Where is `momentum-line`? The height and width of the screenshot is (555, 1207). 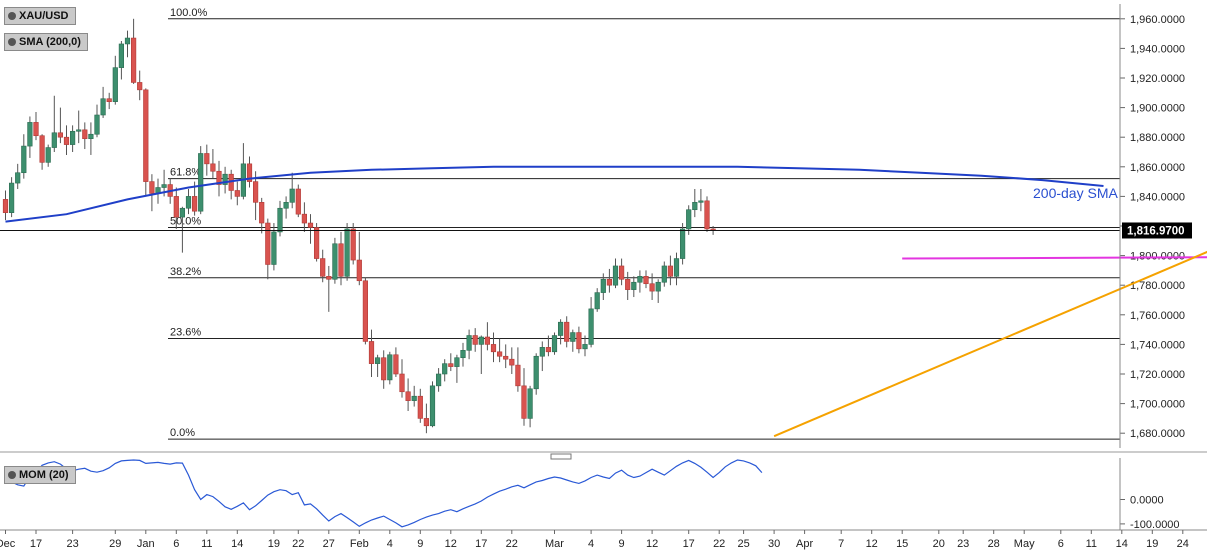 momentum-line is located at coordinates (384, 493).